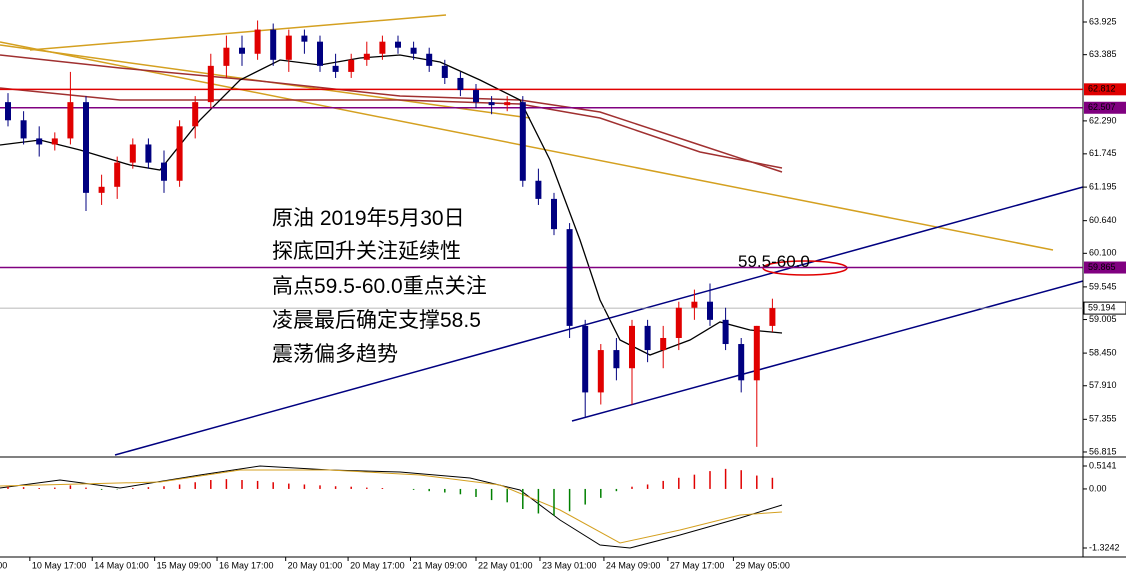 The image size is (1126, 577). Describe the element at coordinates (1103, 319) in the screenshot. I see `y-tick-label: 59.005` at that location.